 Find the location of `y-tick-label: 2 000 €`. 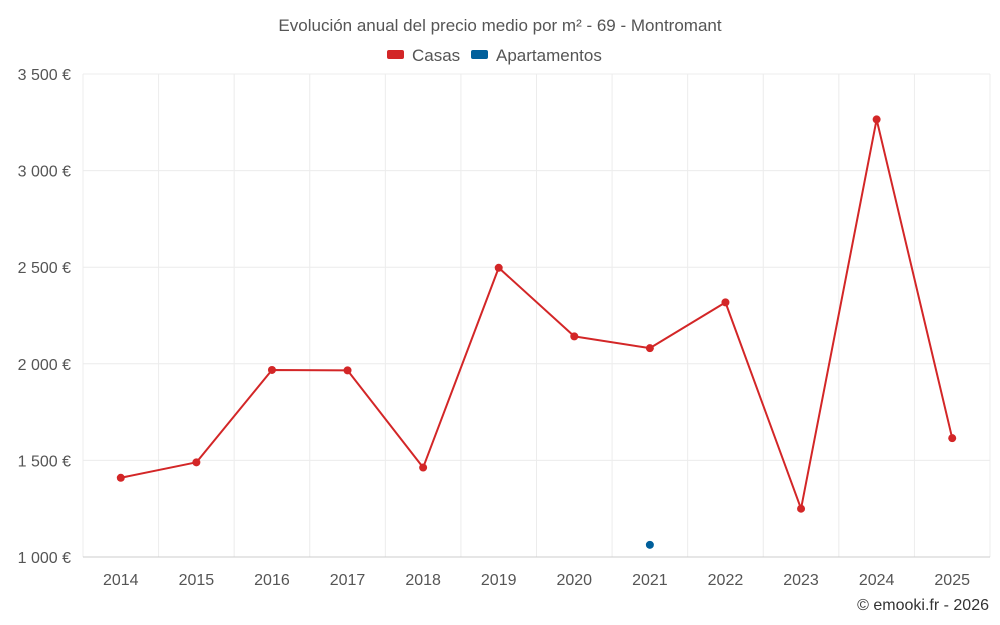

y-tick-label: 2 000 € is located at coordinates (44, 365).